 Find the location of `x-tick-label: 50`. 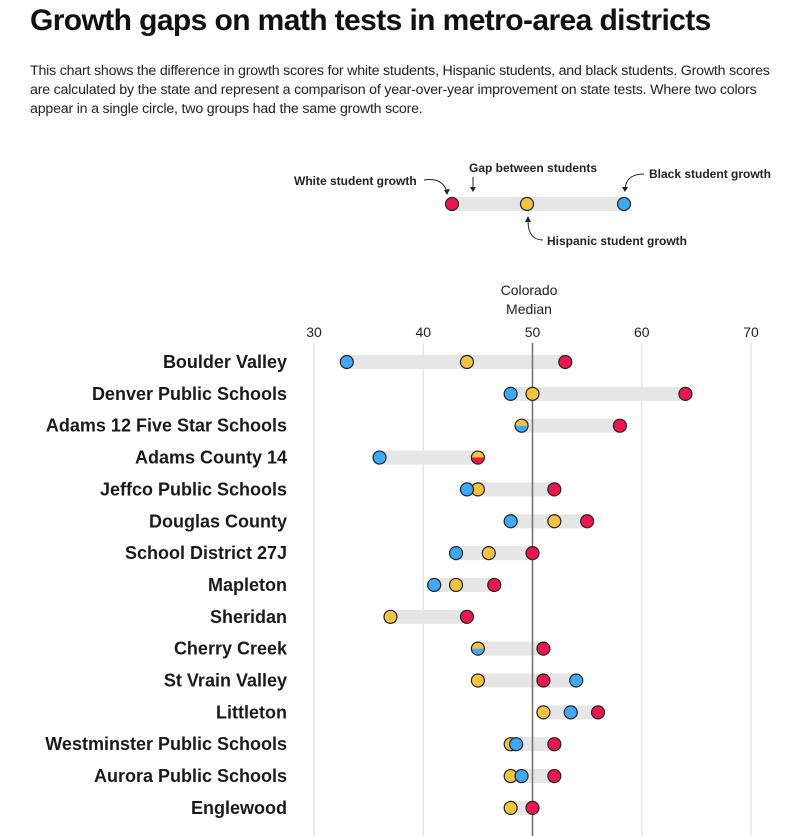

x-tick-label: 50 is located at coordinates (533, 332).